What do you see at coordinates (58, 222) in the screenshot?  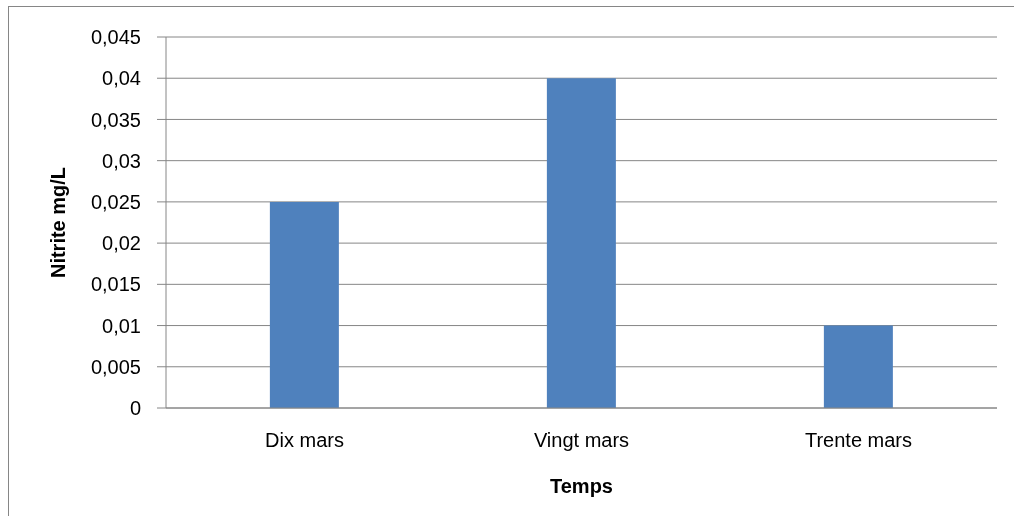 I see `y-axis-title: Nitrite mg/L` at bounding box center [58, 222].